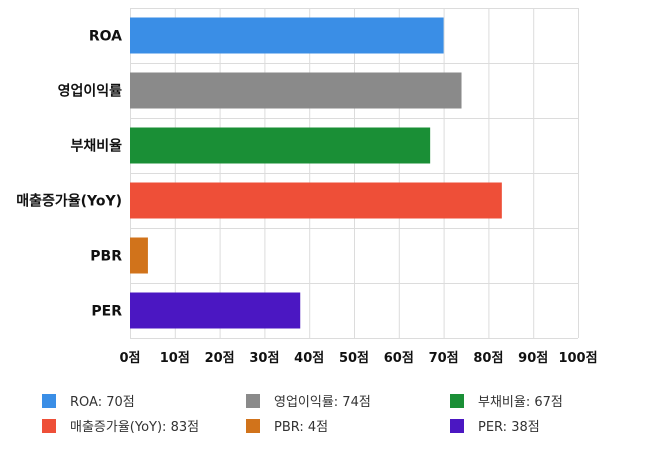 Image resolution: width=650 pixels, height=454 pixels. What do you see at coordinates (220, 358) in the screenshot?
I see `x-tick-label: 20점` at bounding box center [220, 358].